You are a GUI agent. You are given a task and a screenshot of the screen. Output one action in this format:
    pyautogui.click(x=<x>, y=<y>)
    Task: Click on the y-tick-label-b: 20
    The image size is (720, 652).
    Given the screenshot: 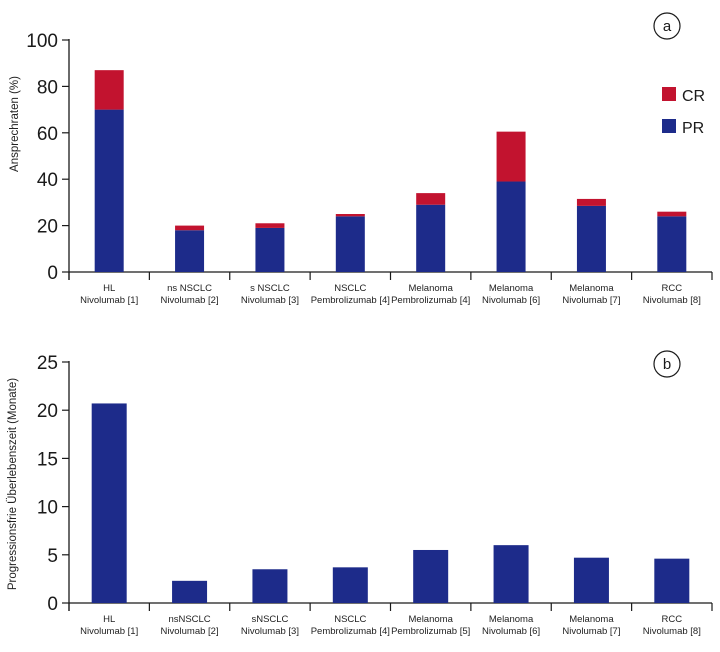 What is the action you would take?
    pyautogui.click(x=47, y=411)
    